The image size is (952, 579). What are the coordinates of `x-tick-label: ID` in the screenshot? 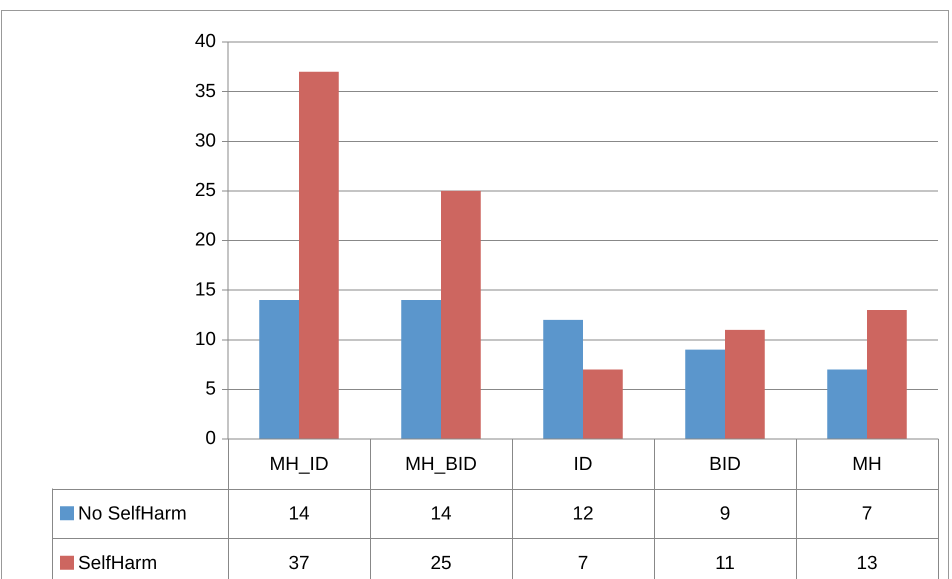 It's located at (583, 464).